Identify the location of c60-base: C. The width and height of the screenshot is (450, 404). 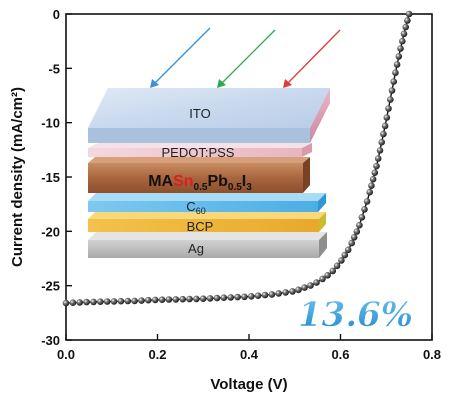
(190, 206).